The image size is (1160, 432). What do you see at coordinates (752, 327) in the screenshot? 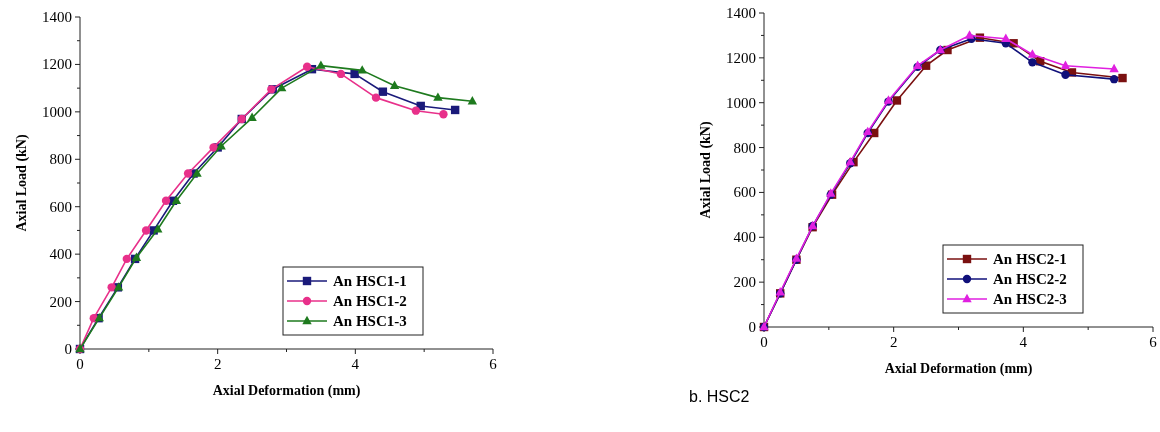
I see `y-tick-label: 0` at bounding box center [752, 327].